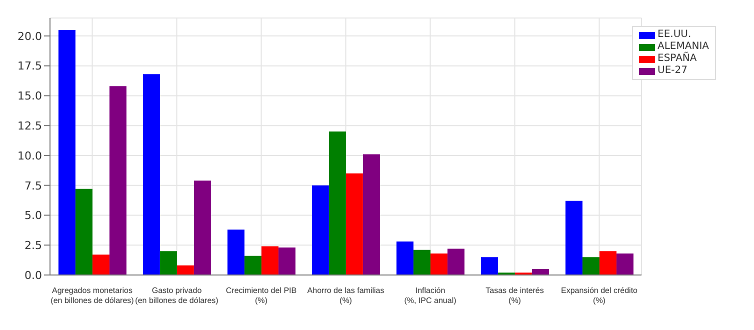 Image resolution: width=754 pixels, height=330 pixels. Describe the element at coordinates (677, 59) in the screenshot. I see `legend-label: ESPAÑA` at that location.